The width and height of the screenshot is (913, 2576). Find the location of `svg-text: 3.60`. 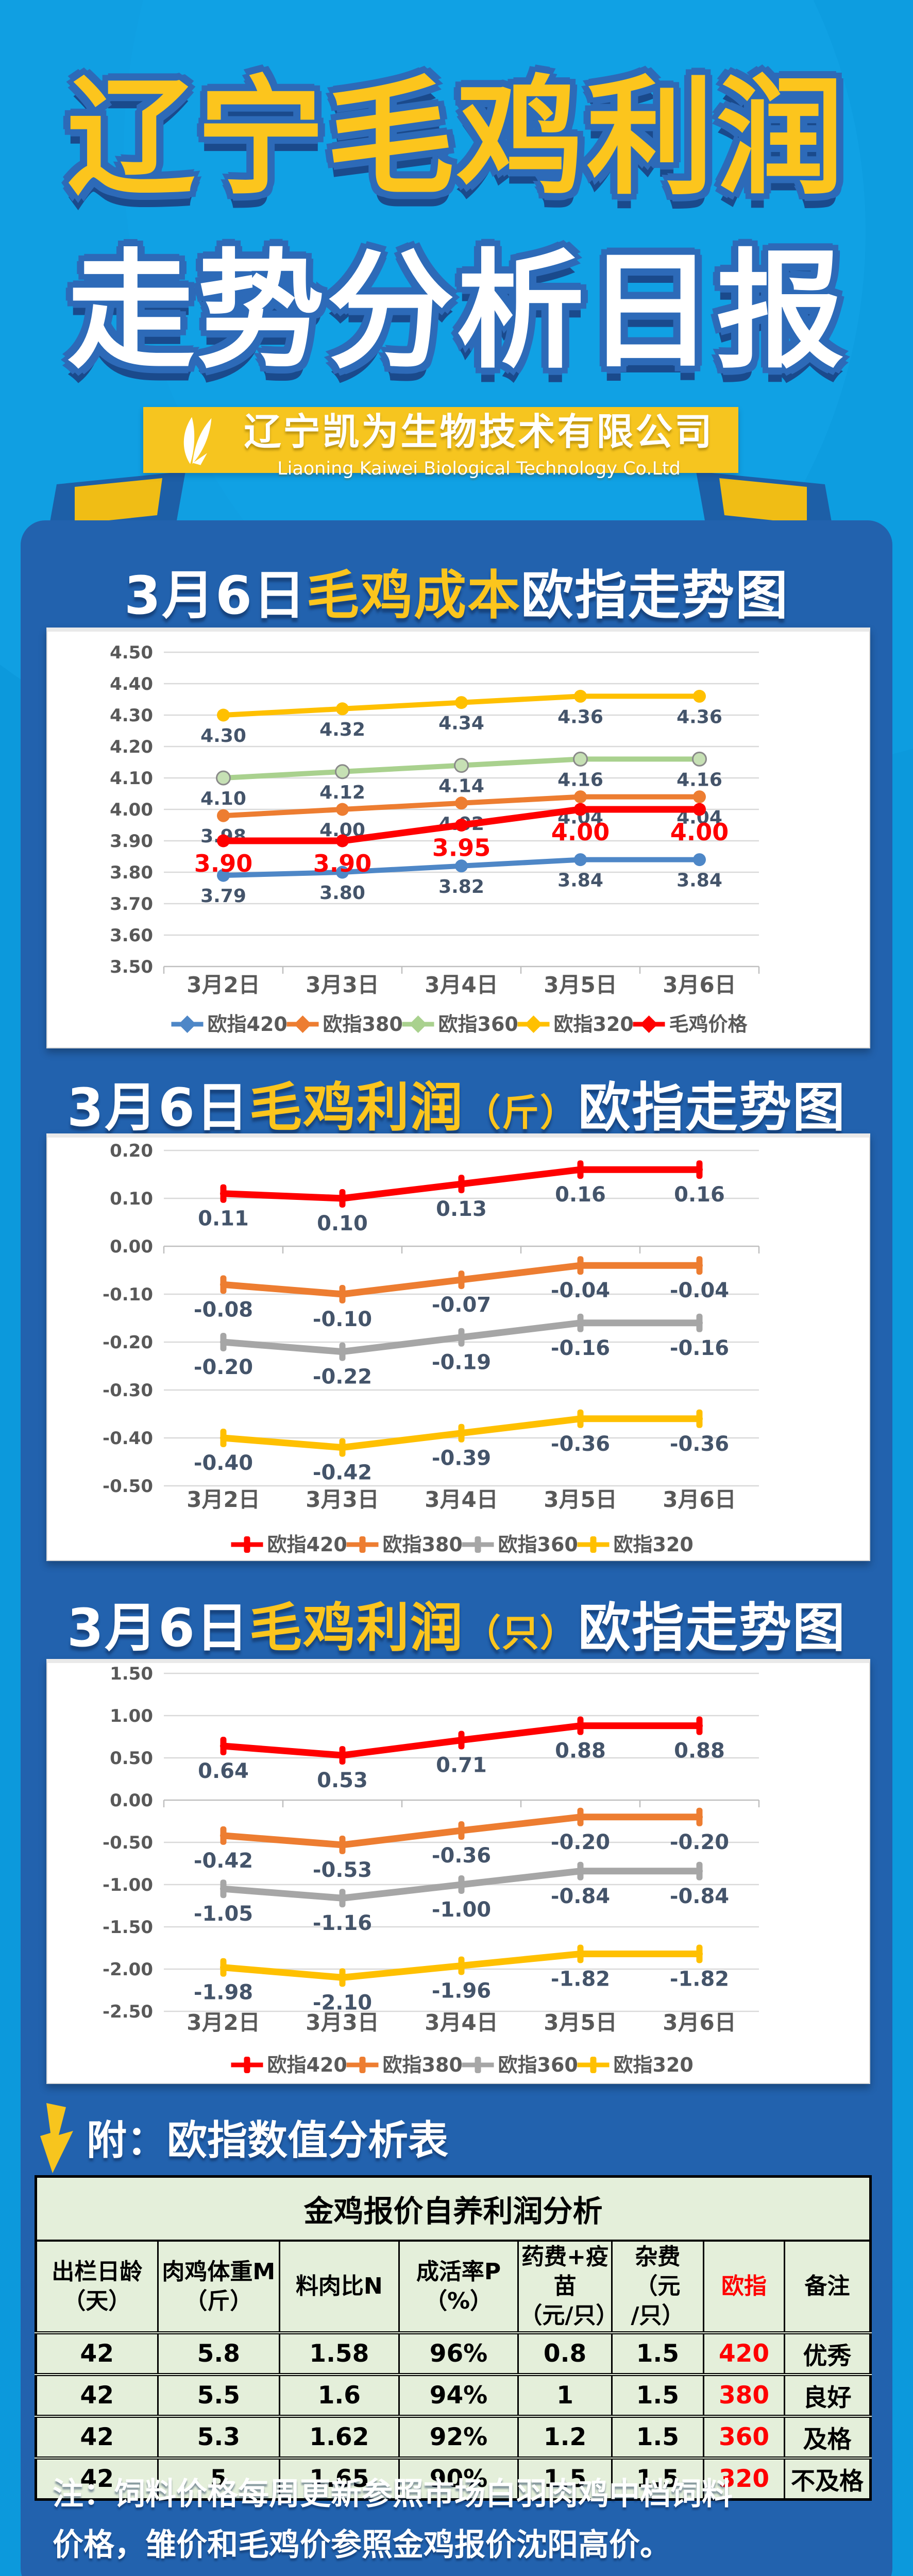

svg-text: 3.60 is located at coordinates (131, 935).